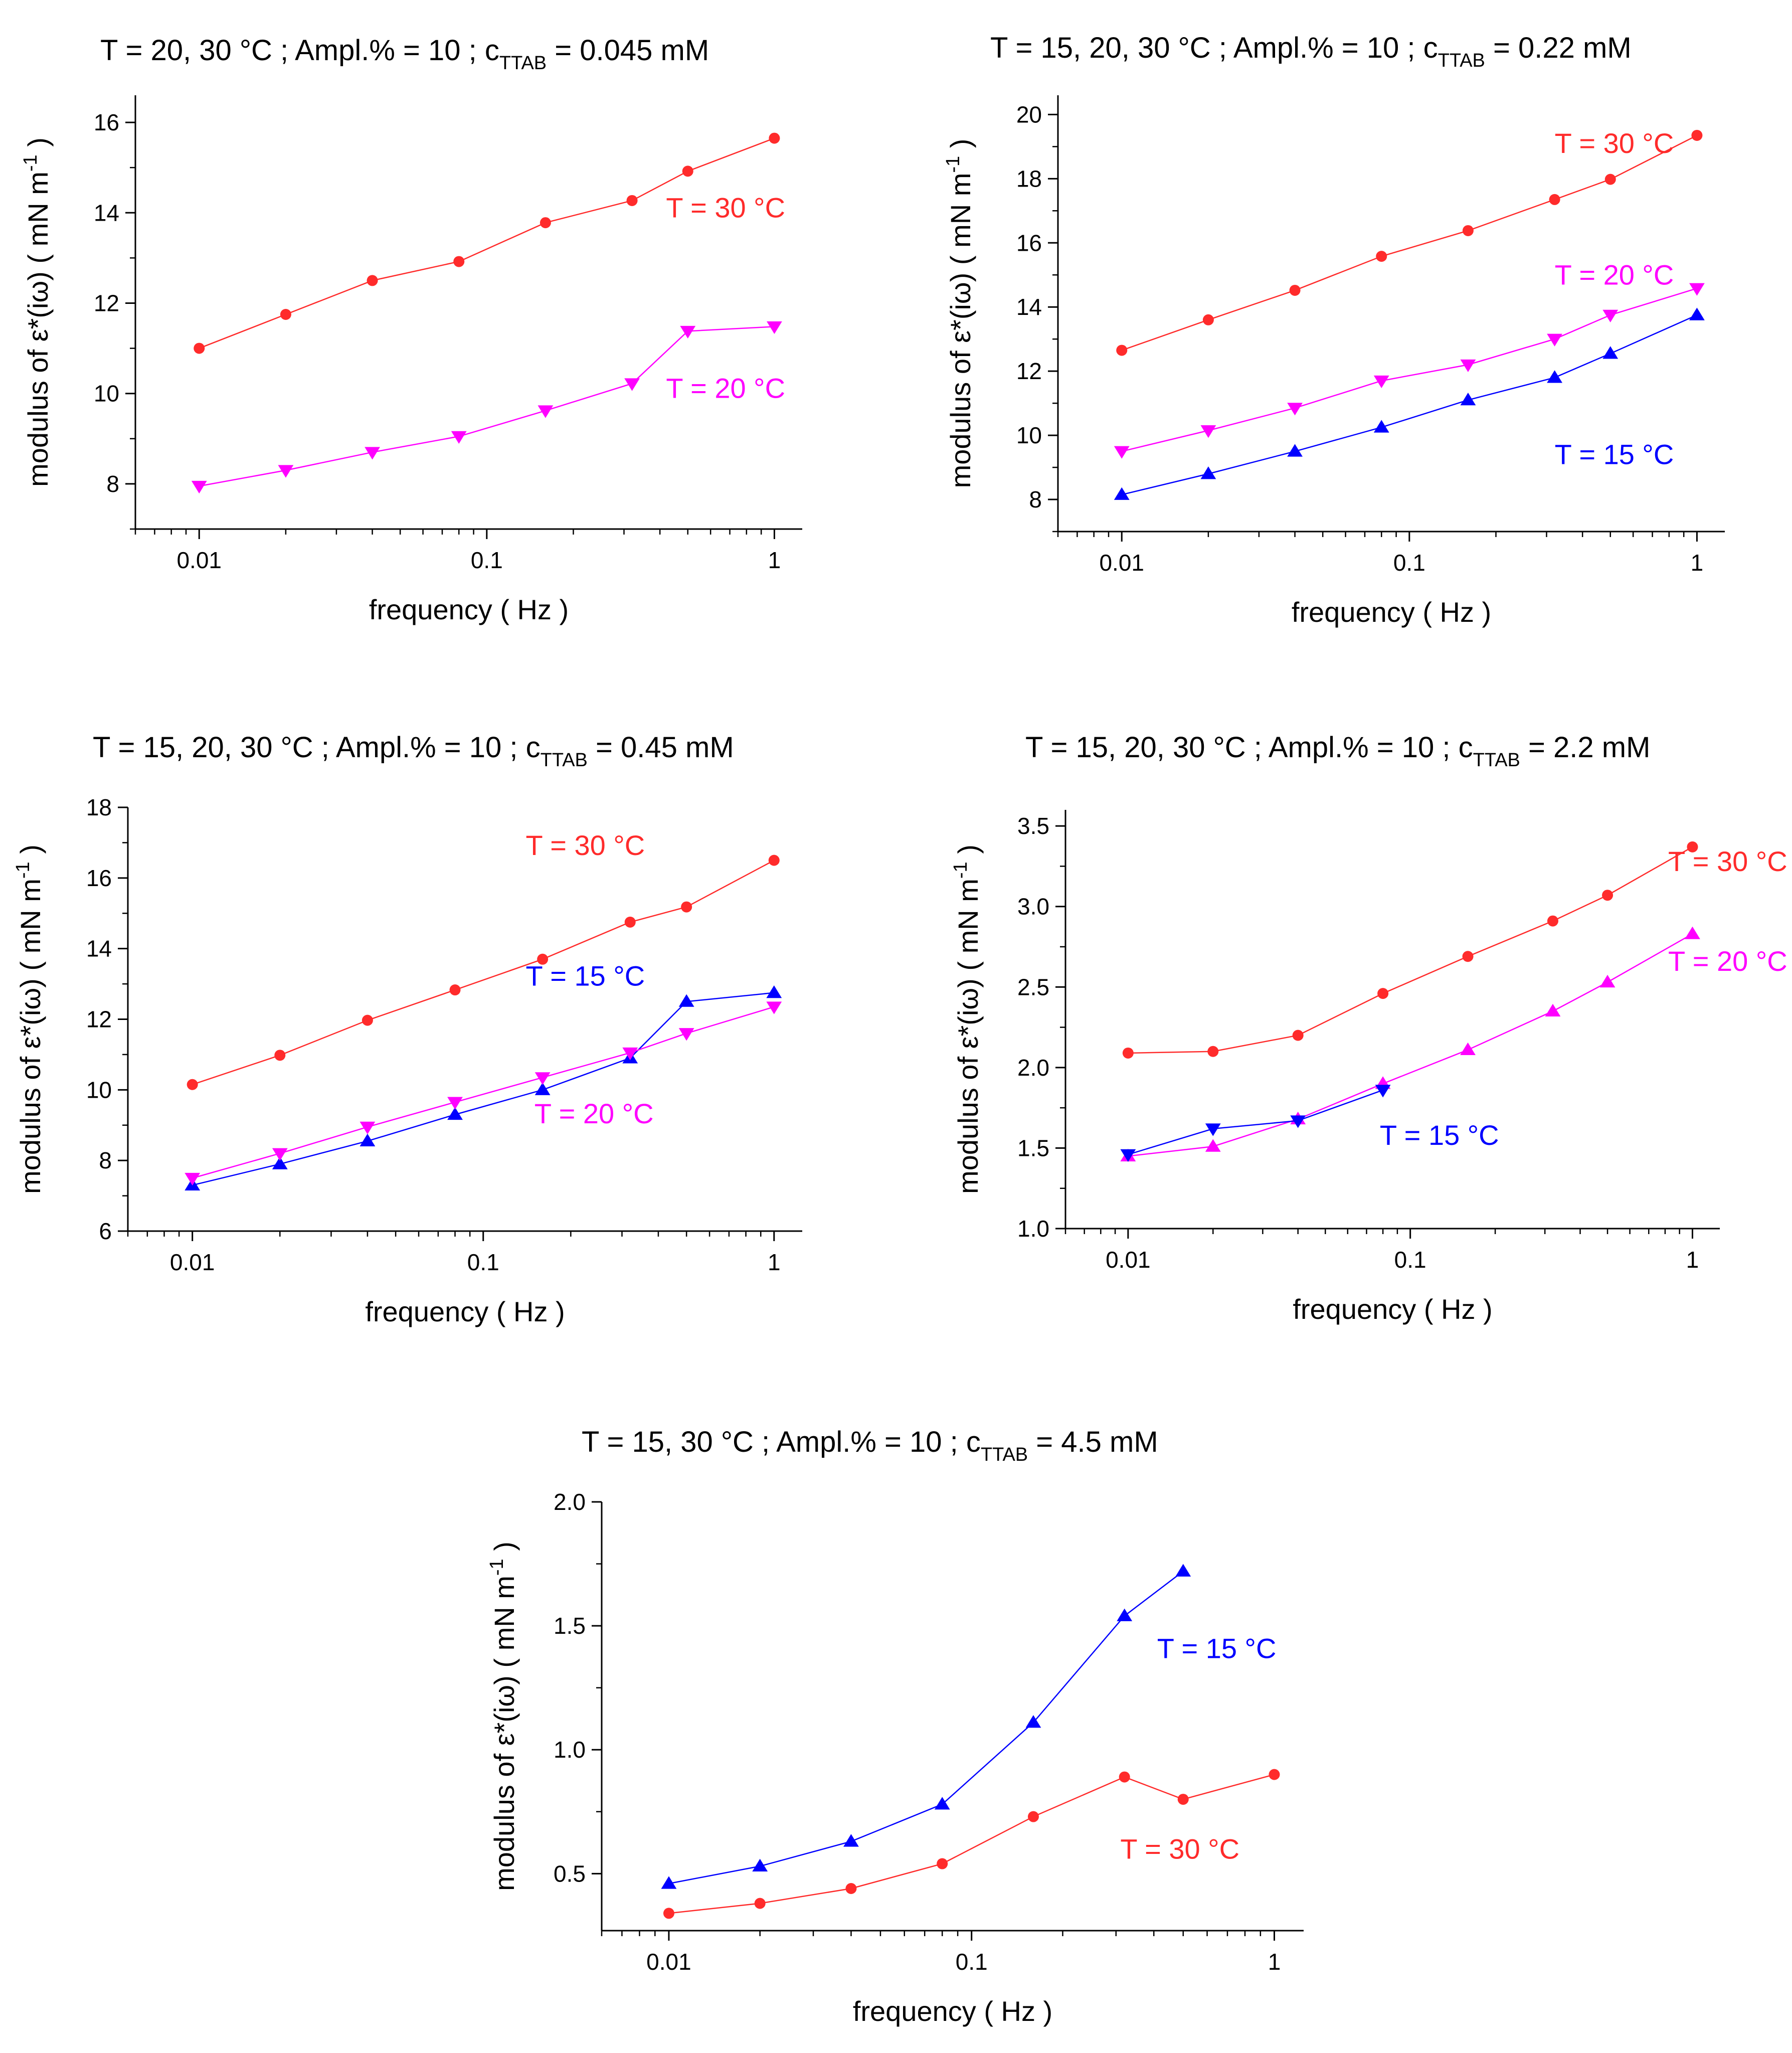  What do you see at coordinates (570, 1750) in the screenshot?
I see `y-tick-label: 1.0` at bounding box center [570, 1750].